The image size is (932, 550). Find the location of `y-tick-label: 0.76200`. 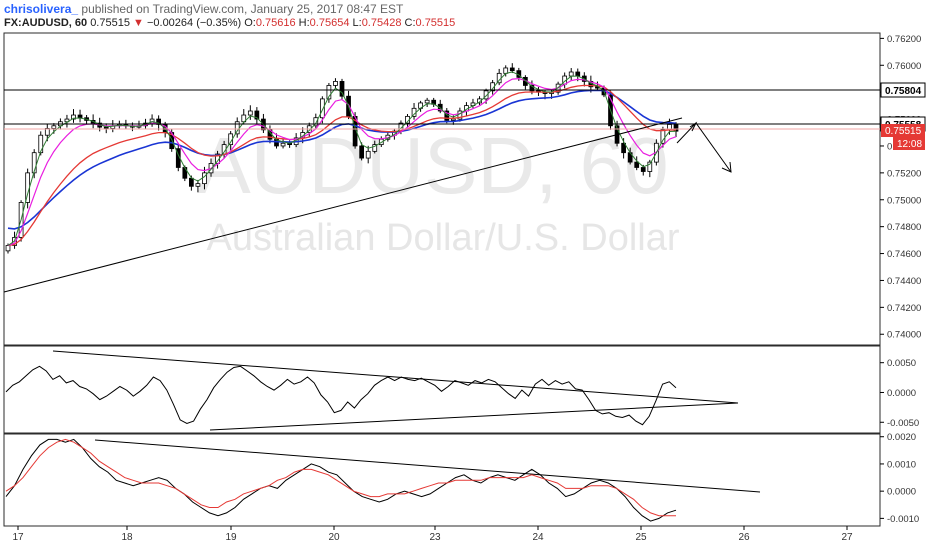

y-tick-label: 0.76200 is located at coordinates (904, 39).